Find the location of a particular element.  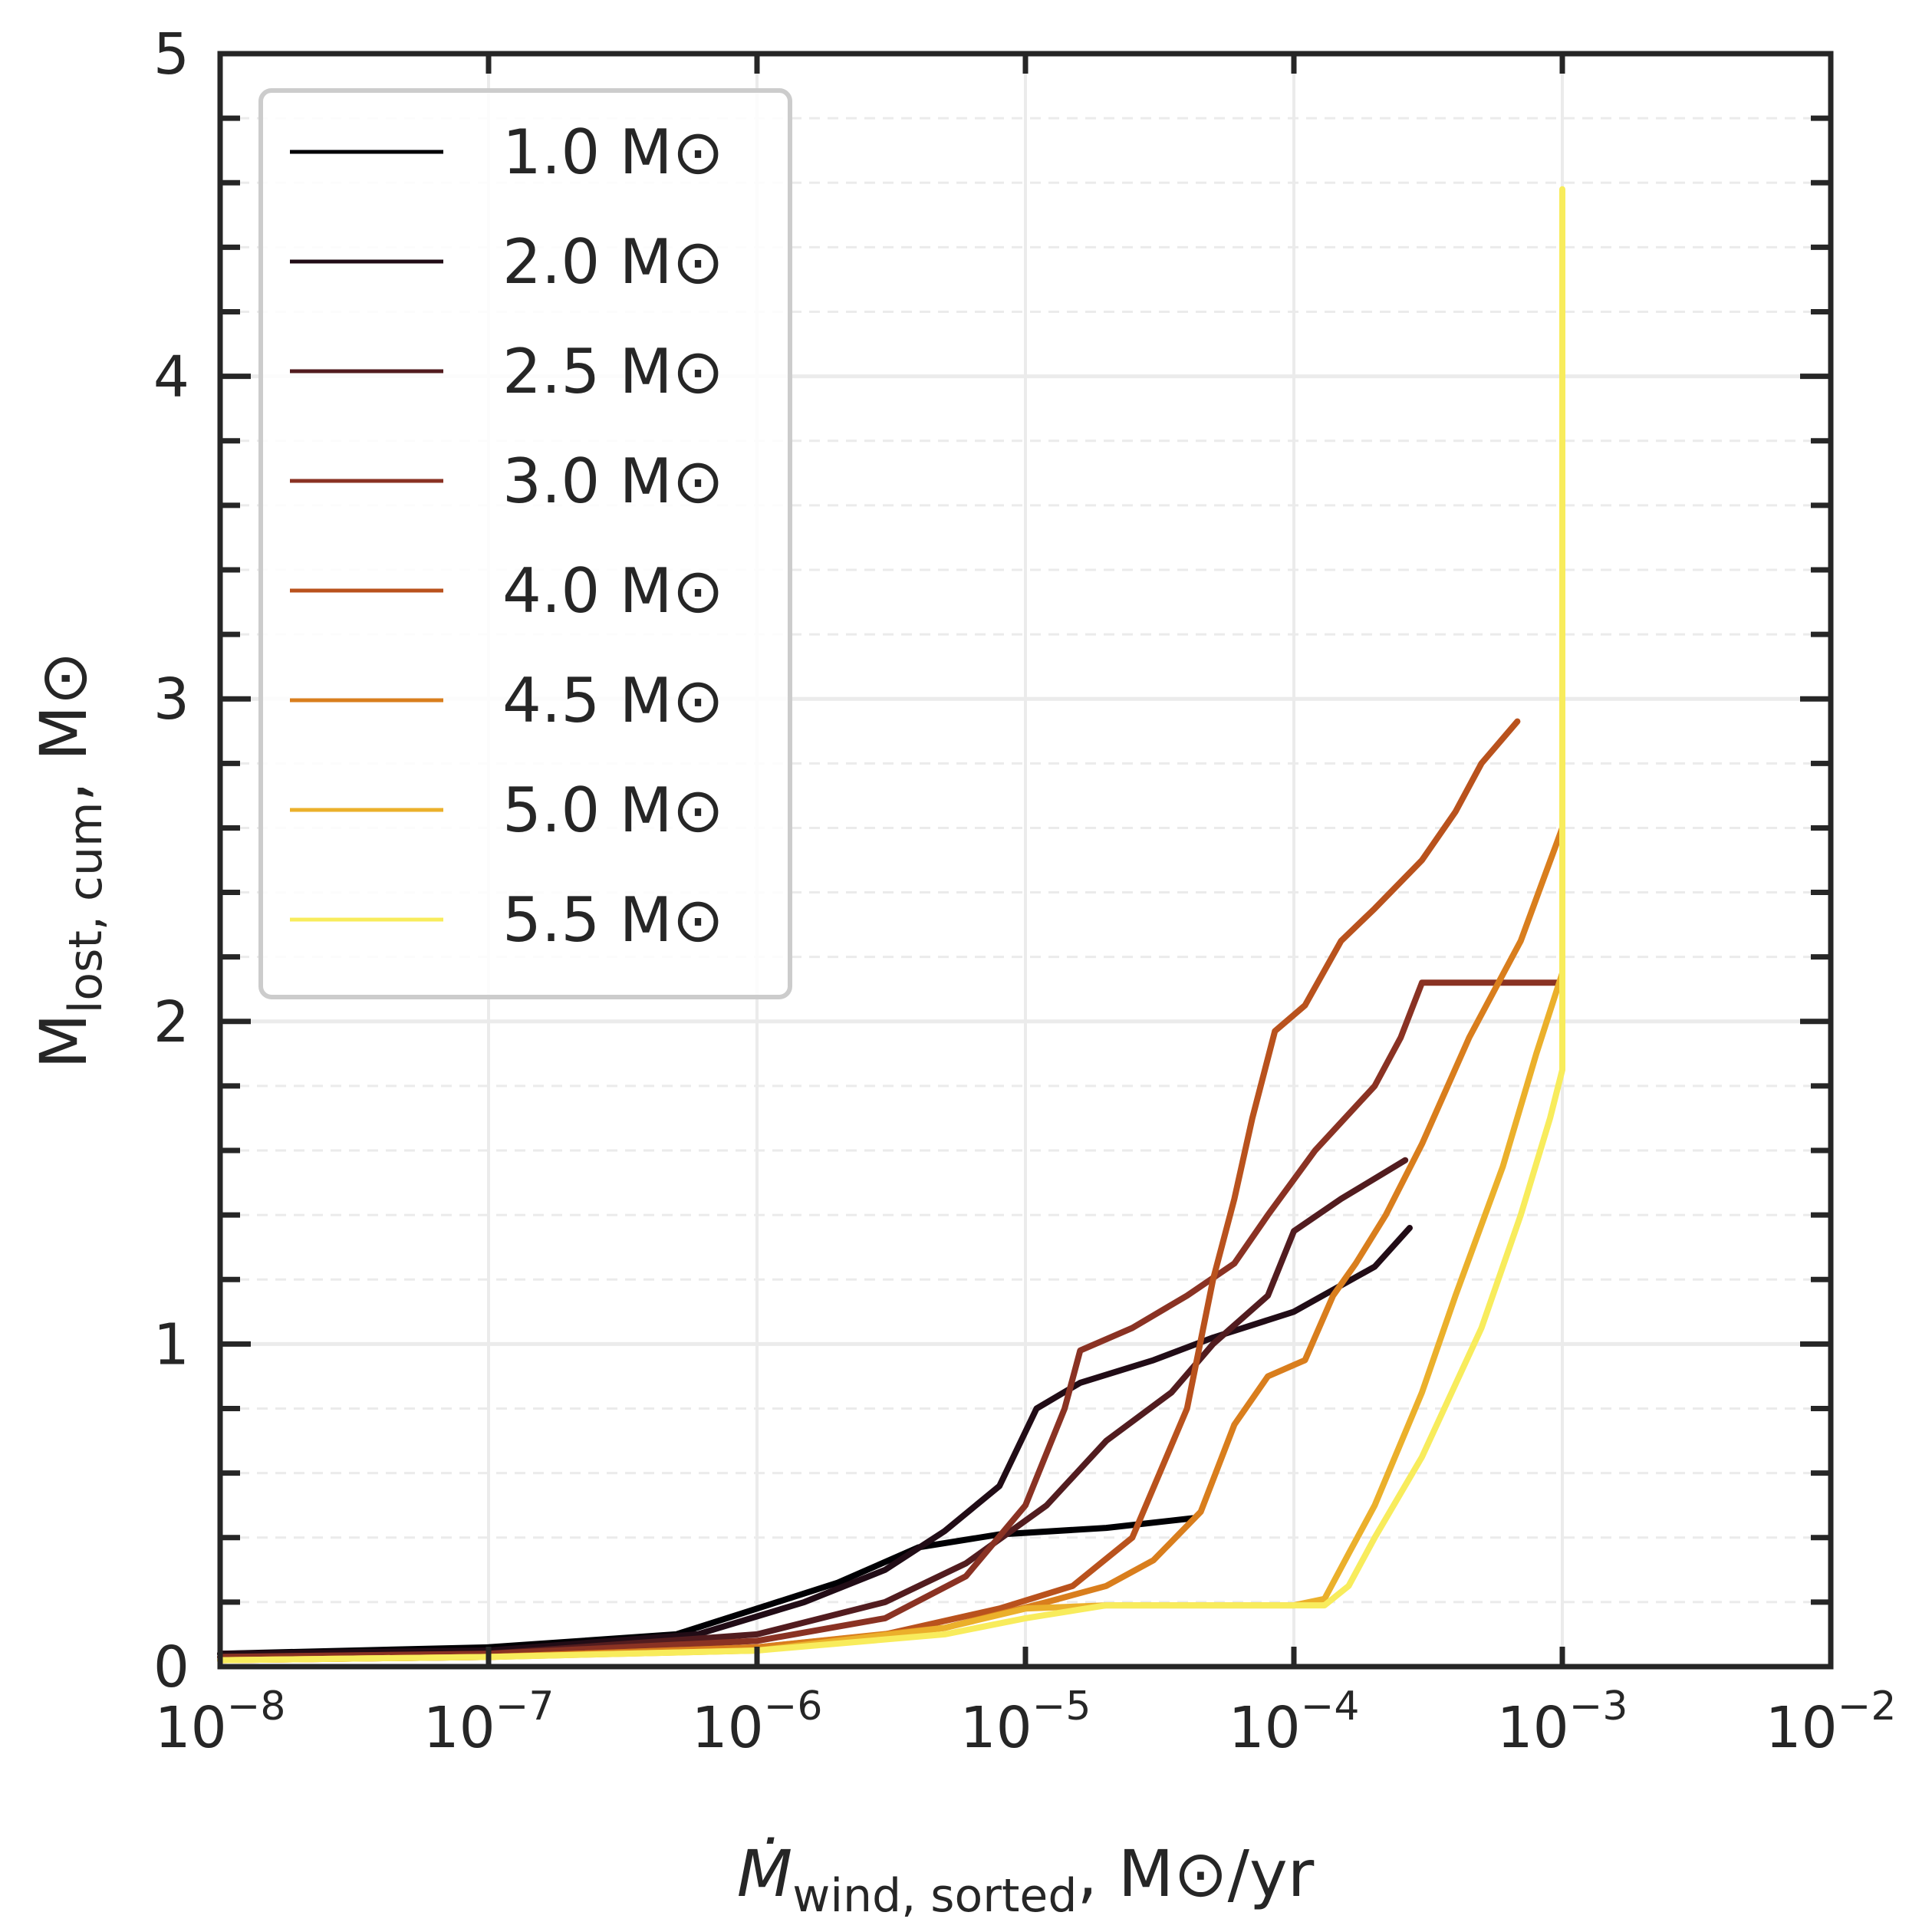

legend-label: 2.0 M⊙ is located at coordinates (613, 262).